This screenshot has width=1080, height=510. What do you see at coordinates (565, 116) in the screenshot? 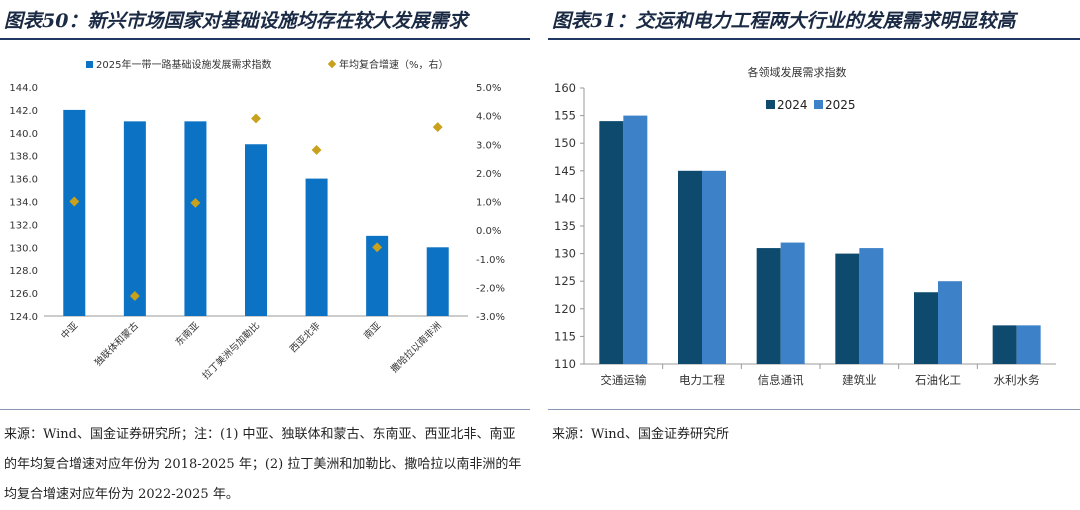
I see `y-tick-label: 155` at bounding box center [565, 116].